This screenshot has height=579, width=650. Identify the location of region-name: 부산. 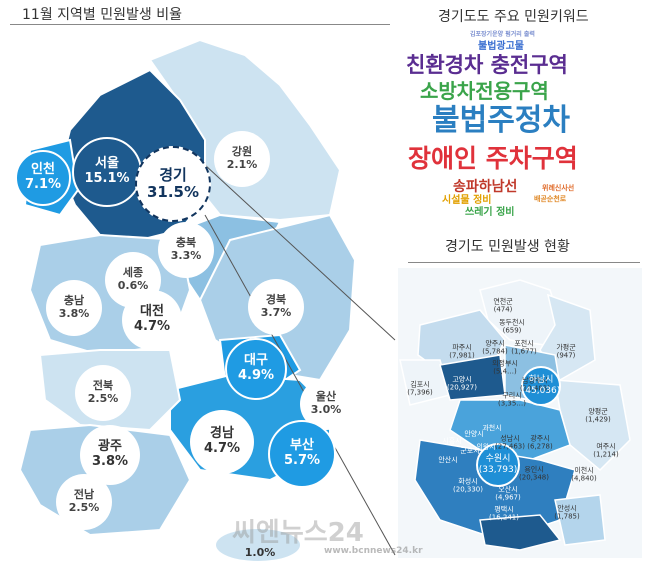
(302, 446).